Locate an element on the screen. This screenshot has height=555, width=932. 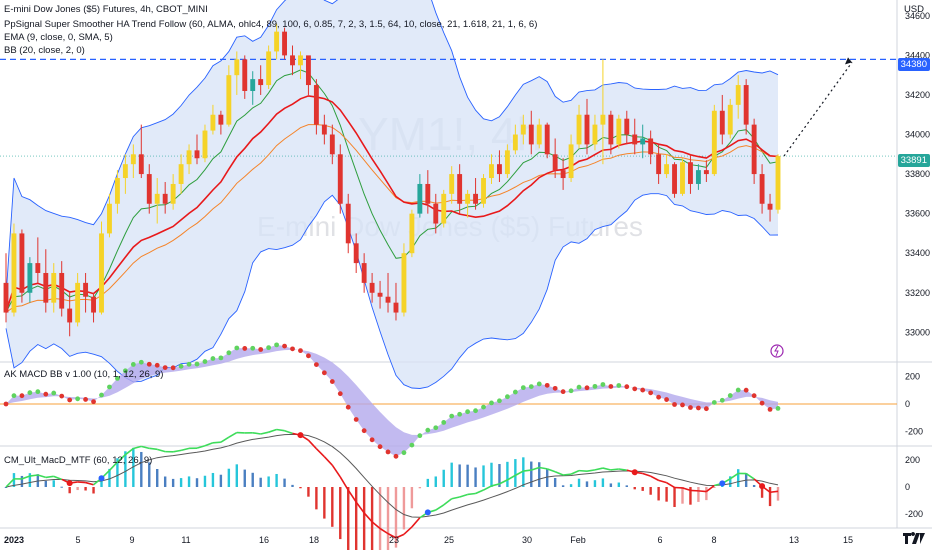
macd-tick-label: 0 is located at coordinates (907, 404).